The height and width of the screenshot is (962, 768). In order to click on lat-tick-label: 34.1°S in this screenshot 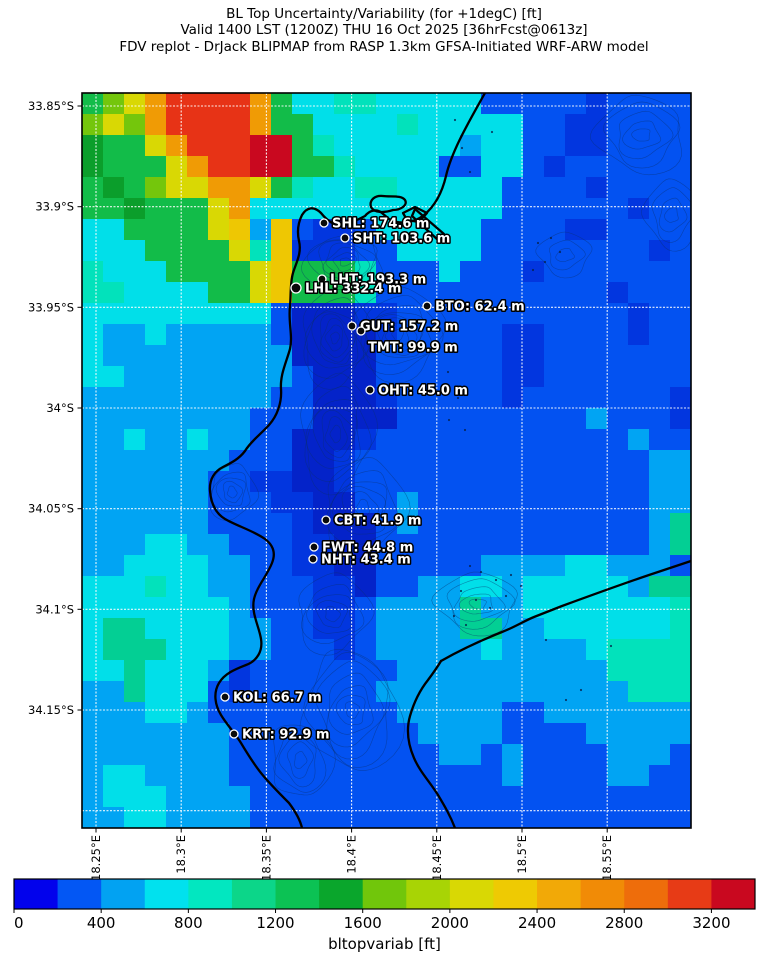, I will do `click(54, 609)`.